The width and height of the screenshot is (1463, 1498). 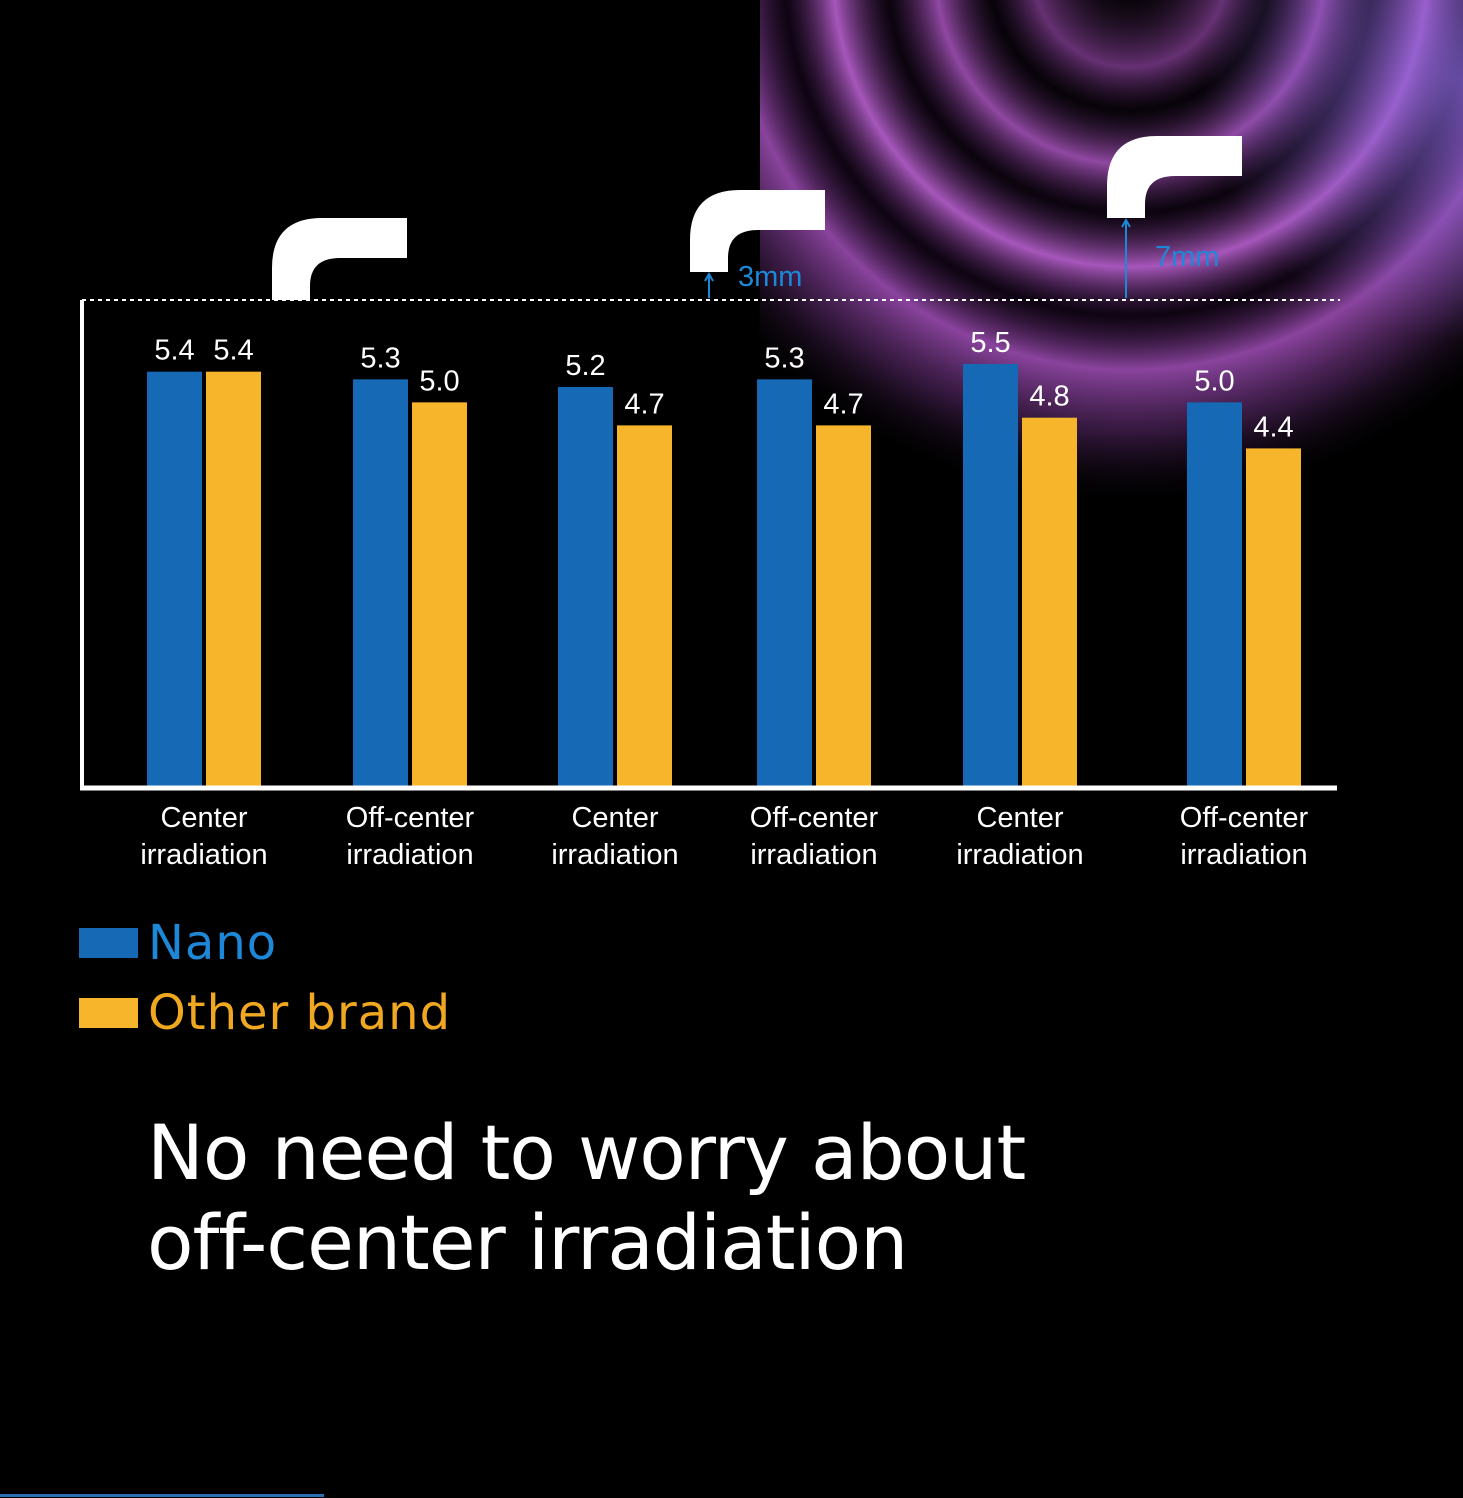 What do you see at coordinates (1243, 855) in the screenshot?
I see `category-label-6-line-2: irradiation` at bounding box center [1243, 855].